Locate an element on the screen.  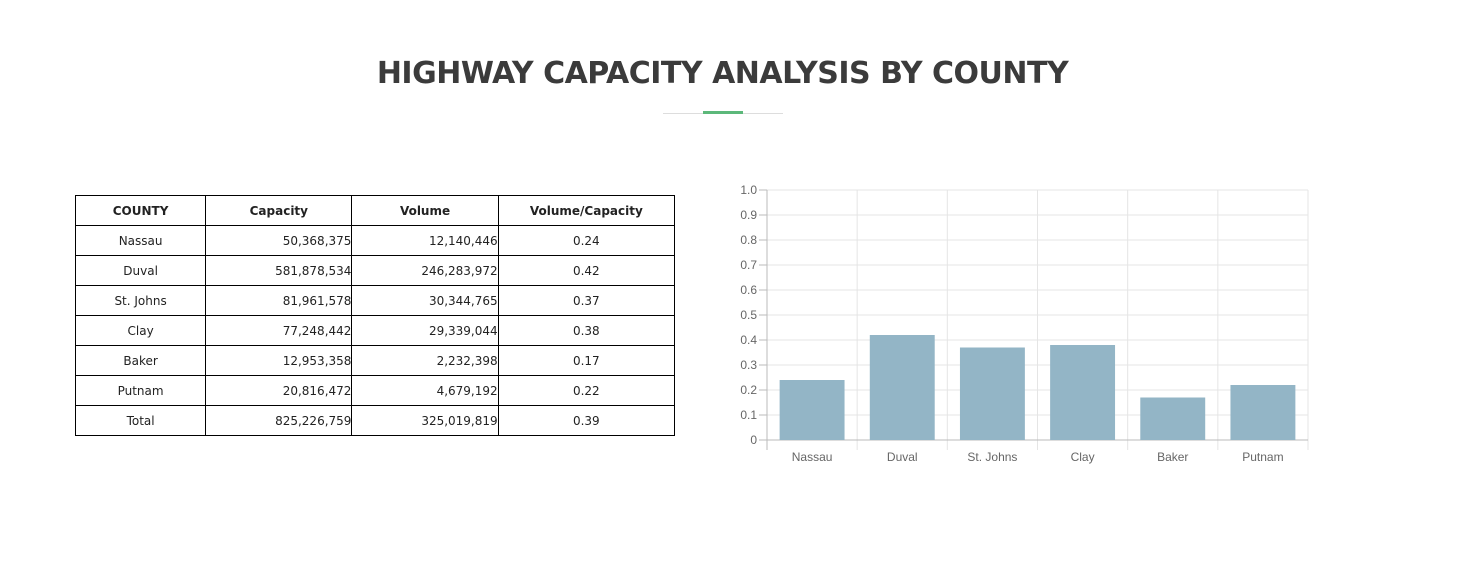
table-row: Baker 12,953,358 2,232,398 0.17 is located at coordinates (375, 360).